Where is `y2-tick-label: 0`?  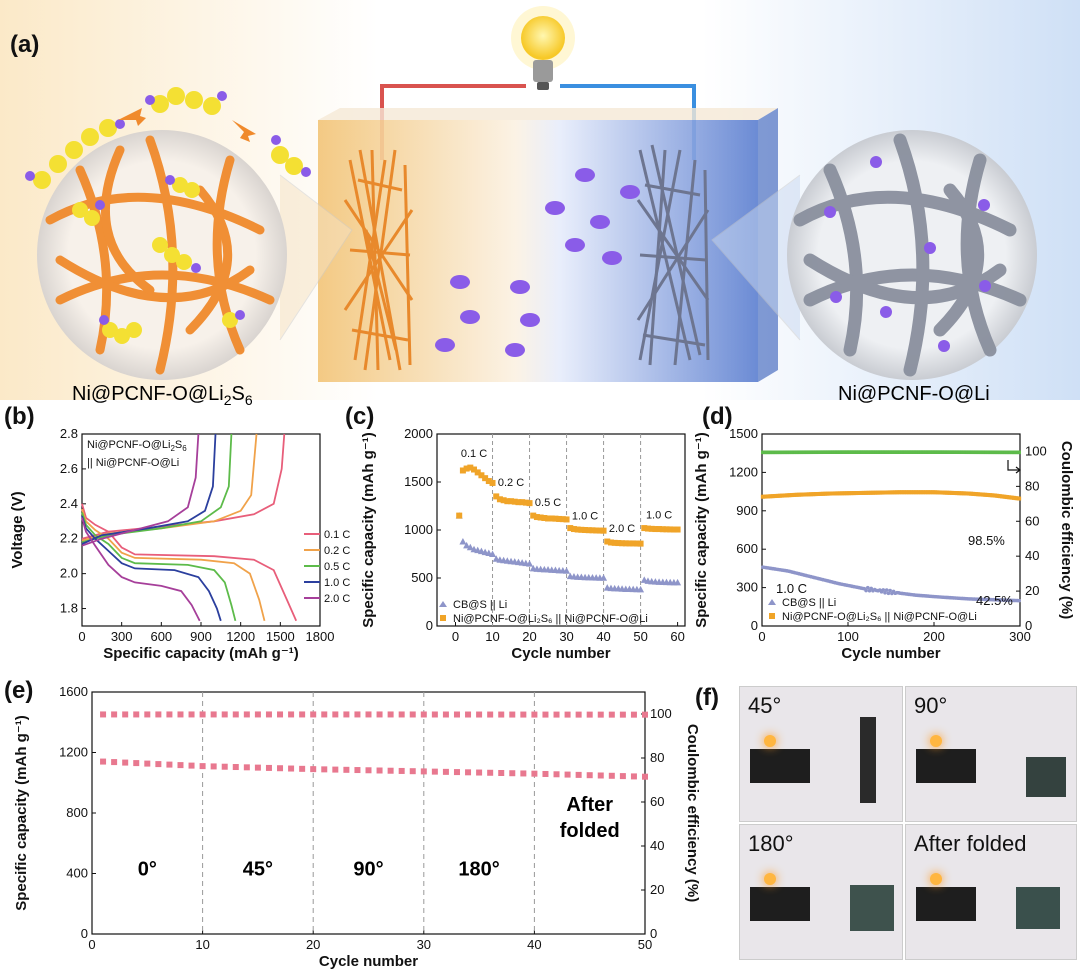
y2-tick-label: 0 is located at coordinates (1028, 625).